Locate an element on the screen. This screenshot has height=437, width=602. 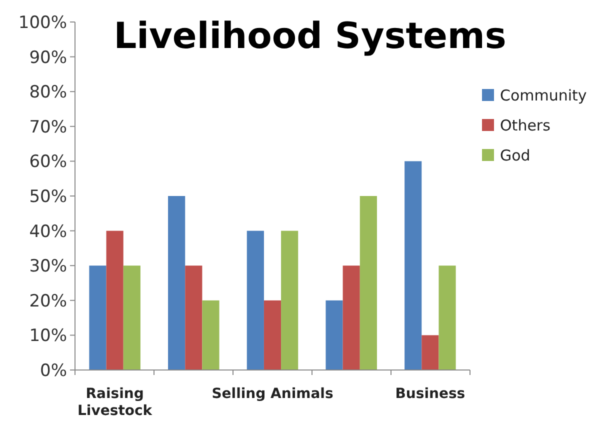
legend-label: God is located at coordinates (515, 155).